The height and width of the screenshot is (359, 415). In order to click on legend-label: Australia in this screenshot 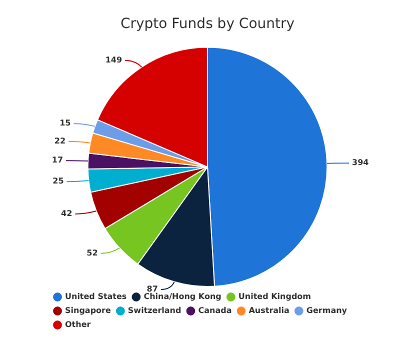, I will do `click(269, 311)`.